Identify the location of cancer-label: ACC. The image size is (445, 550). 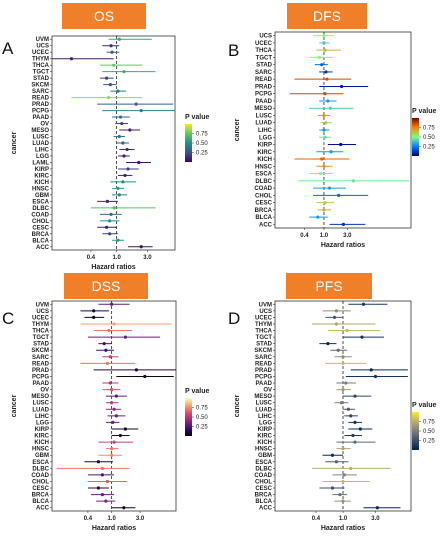
(43, 248).